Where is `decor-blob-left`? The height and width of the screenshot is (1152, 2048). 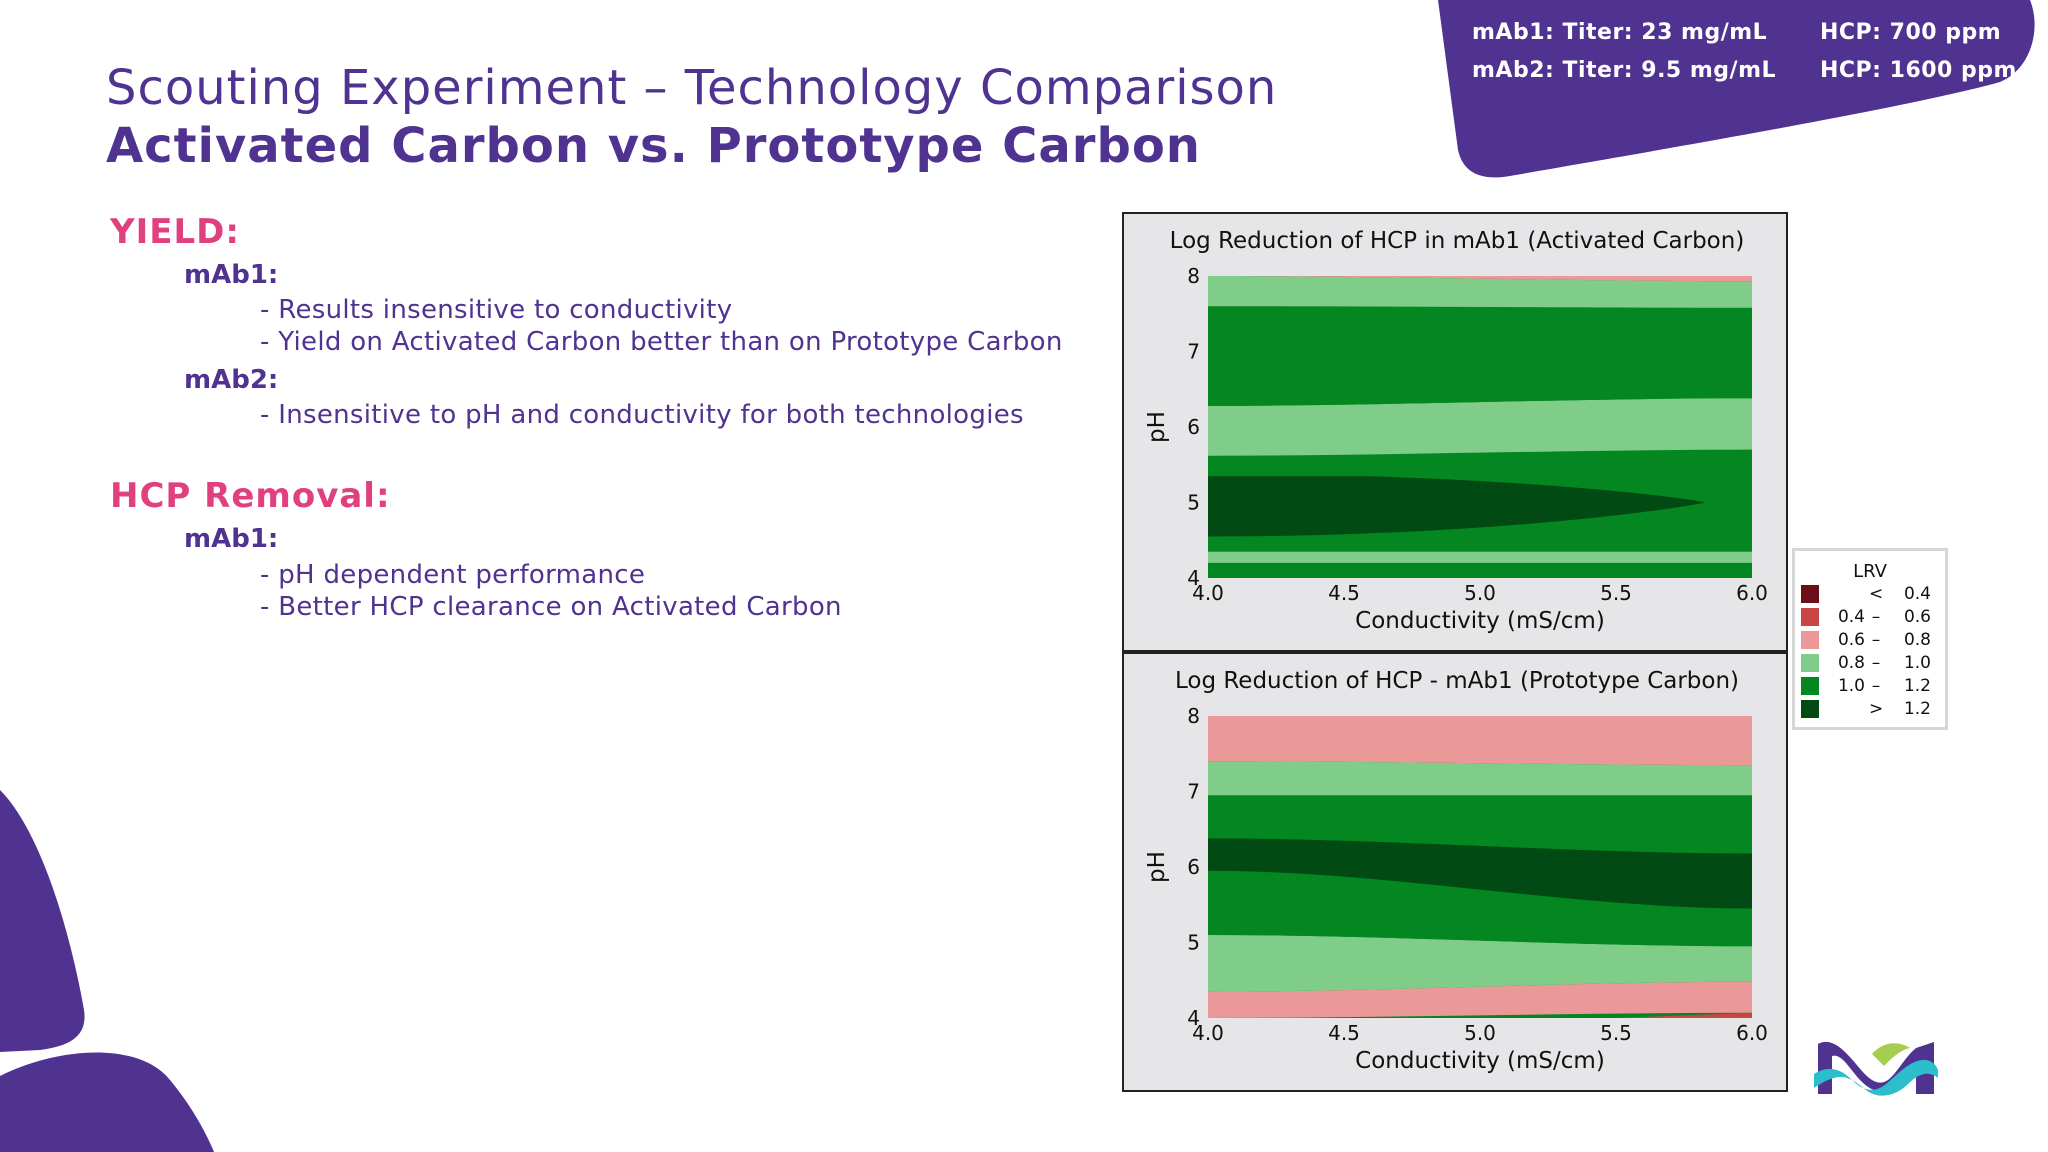 decor-blob-left is located at coordinates (42, 921).